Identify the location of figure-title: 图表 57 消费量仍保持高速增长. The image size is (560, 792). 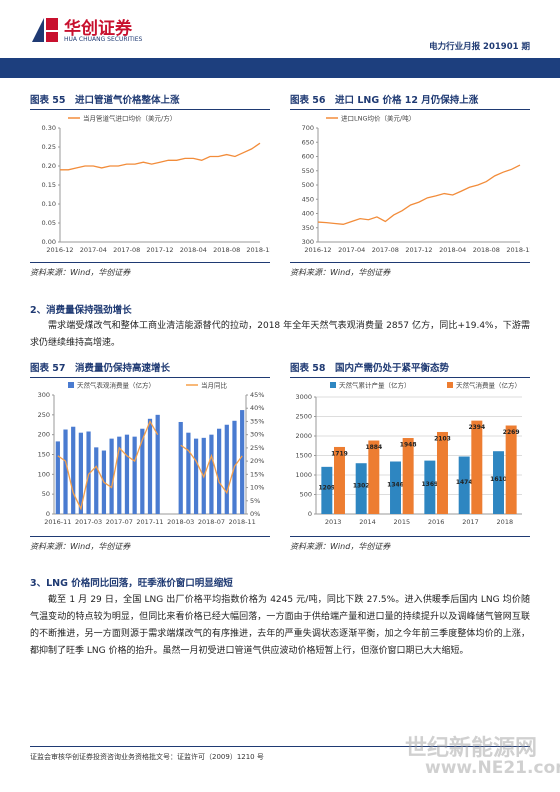
(150, 369).